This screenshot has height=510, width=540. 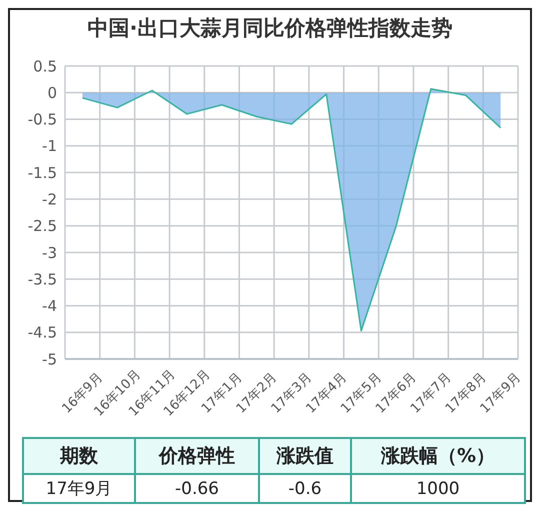 What do you see at coordinates (49, 199) in the screenshot?
I see `y-tick-label: -2` at bounding box center [49, 199].